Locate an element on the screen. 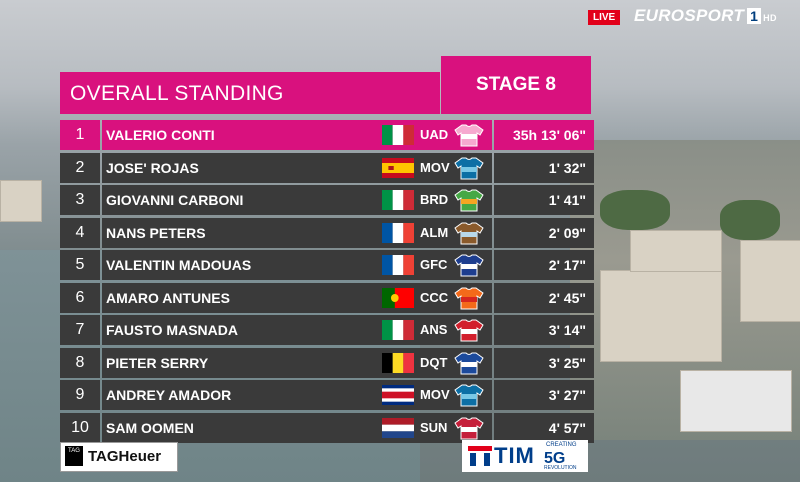 The height and width of the screenshot is (482, 800). time-cell: 2' 09" is located at coordinates (544, 232).